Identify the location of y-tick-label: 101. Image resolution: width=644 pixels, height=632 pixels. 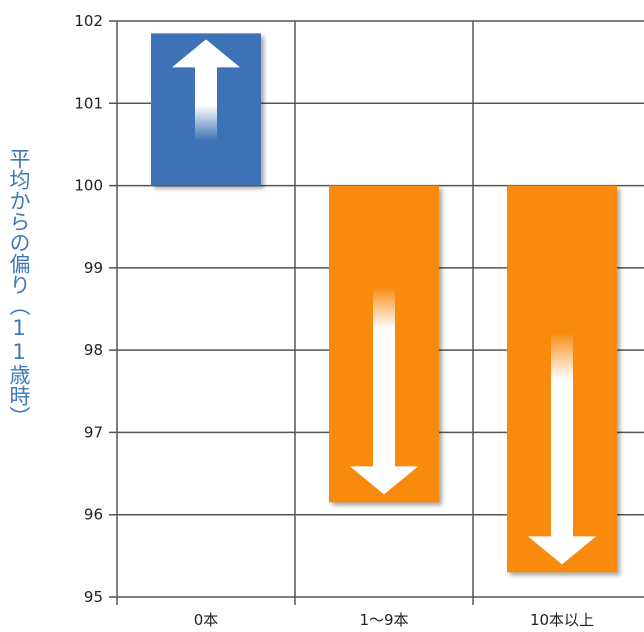
(88, 103).